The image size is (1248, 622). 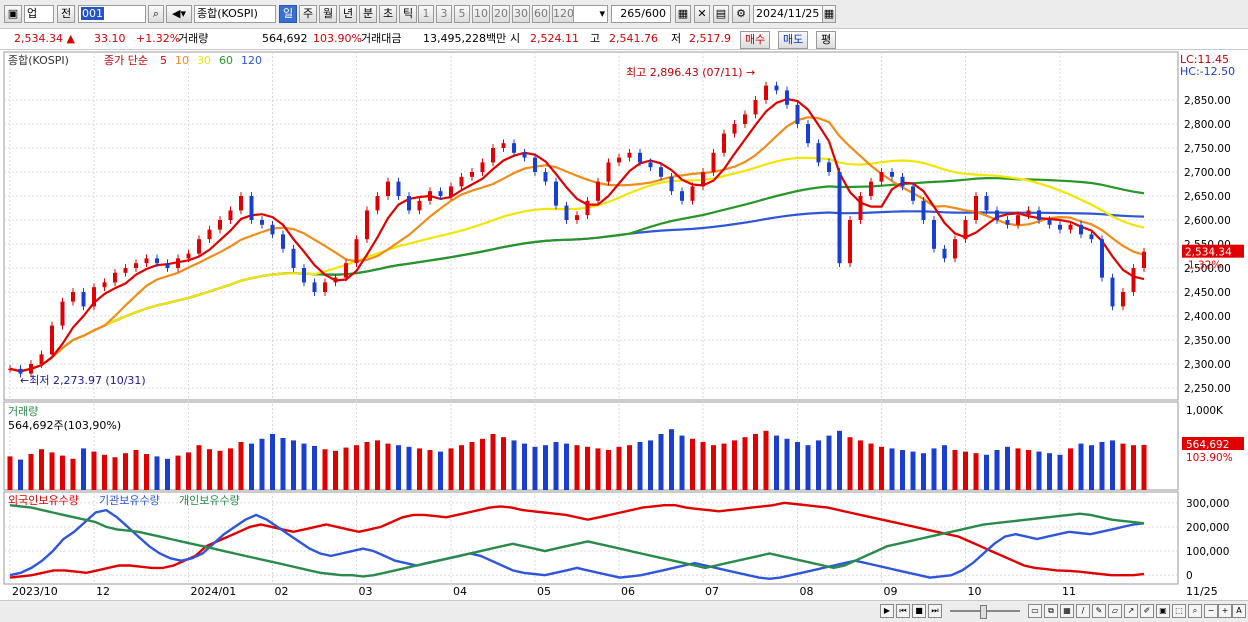 What do you see at coordinates (919, 611) in the screenshot?
I see `stop-icon: ■` at bounding box center [919, 611].